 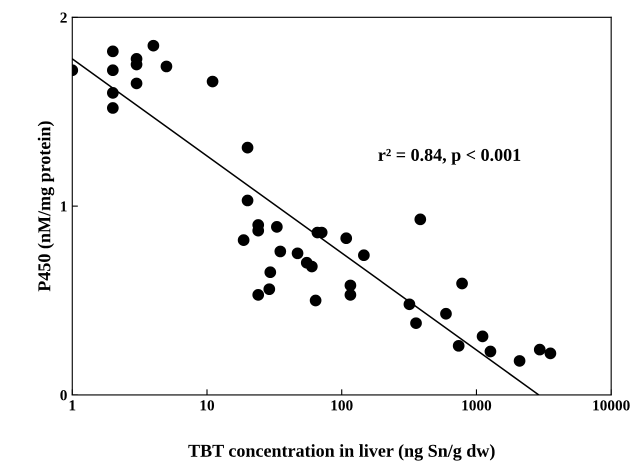 What do you see at coordinates (73, 405) in the screenshot?
I see `x-tick-label: 1` at bounding box center [73, 405].